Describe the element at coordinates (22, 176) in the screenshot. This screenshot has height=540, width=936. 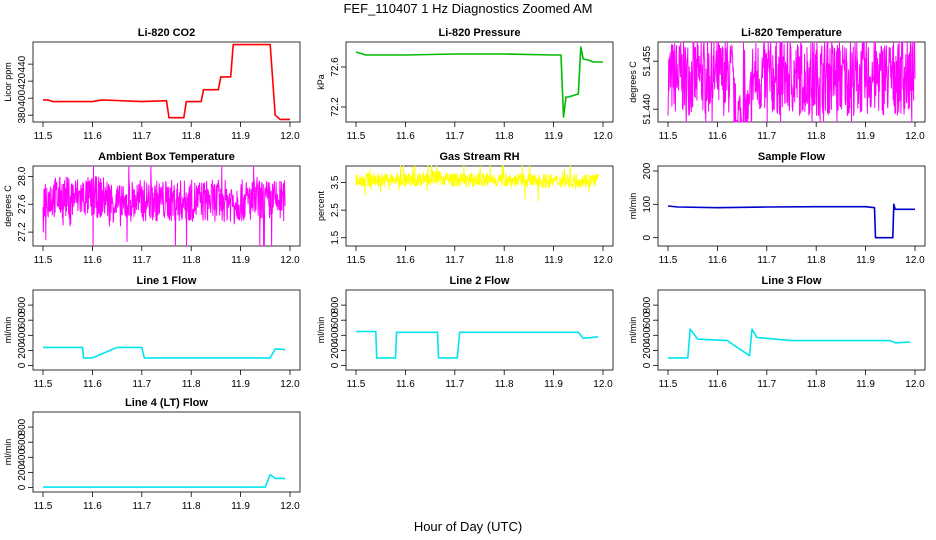
I see `y-tick-label: 28.0` at that location.